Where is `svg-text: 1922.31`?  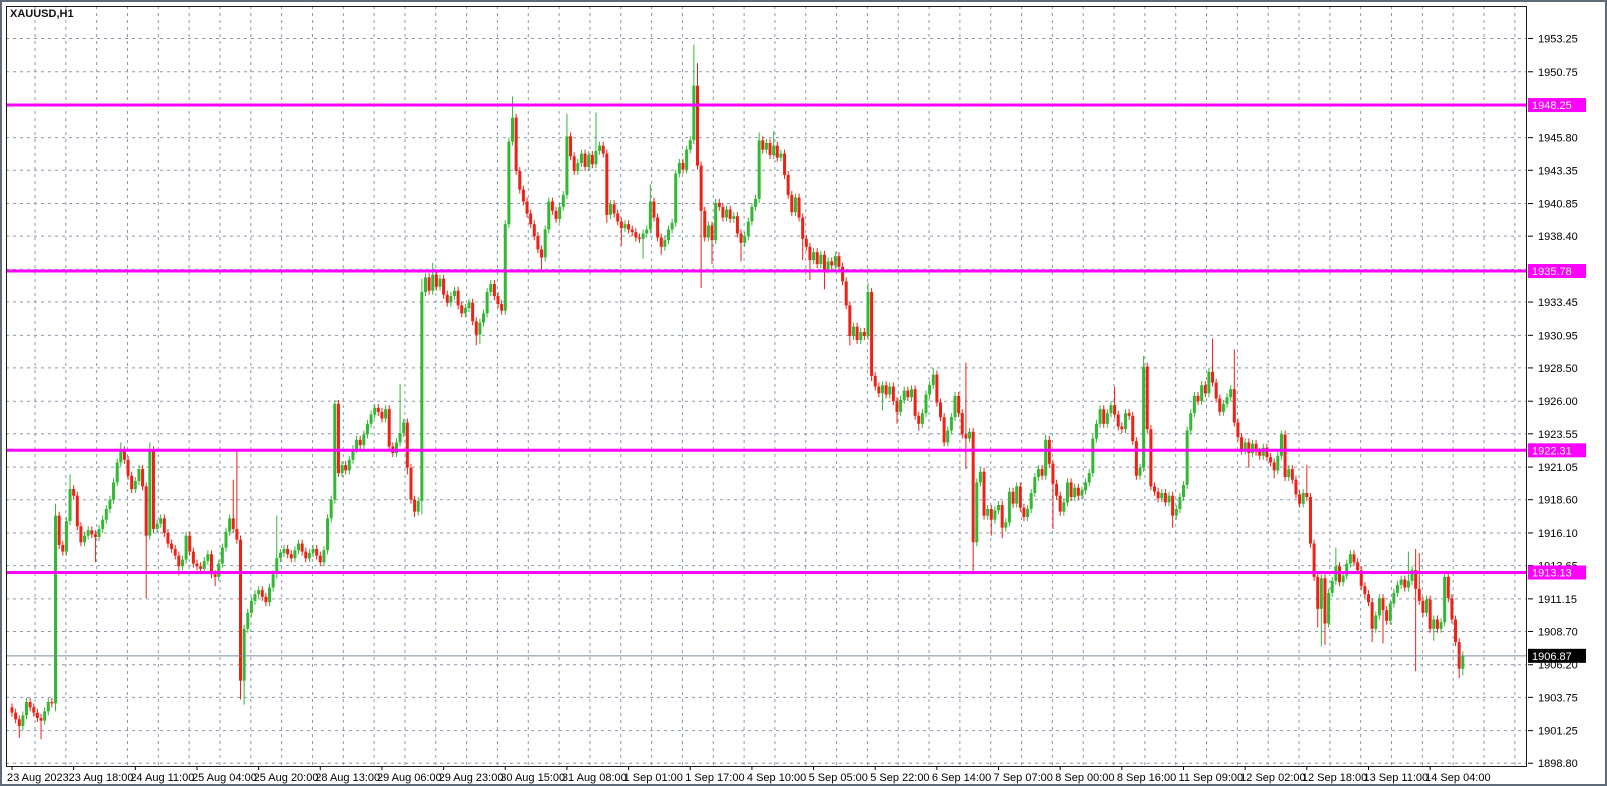
svg-text: 1922.31 is located at coordinates (1552, 451).